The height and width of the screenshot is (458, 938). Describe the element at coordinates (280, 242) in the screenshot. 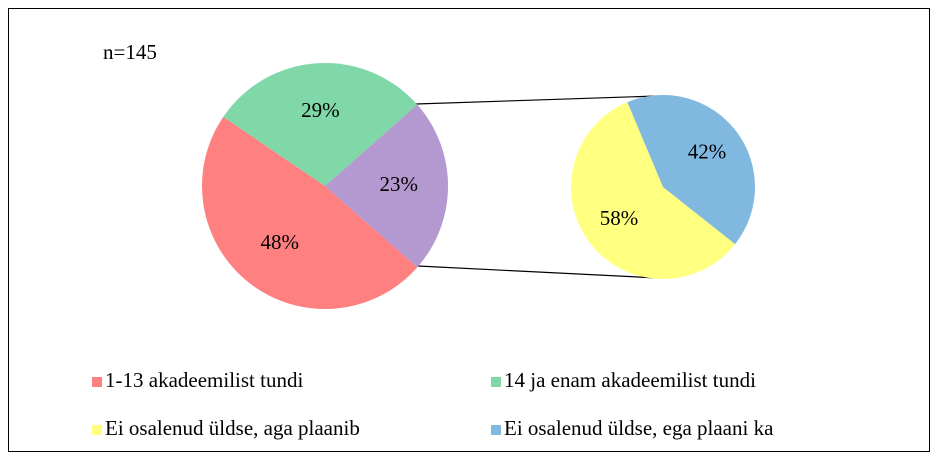

I see `data-label: 48%` at that location.